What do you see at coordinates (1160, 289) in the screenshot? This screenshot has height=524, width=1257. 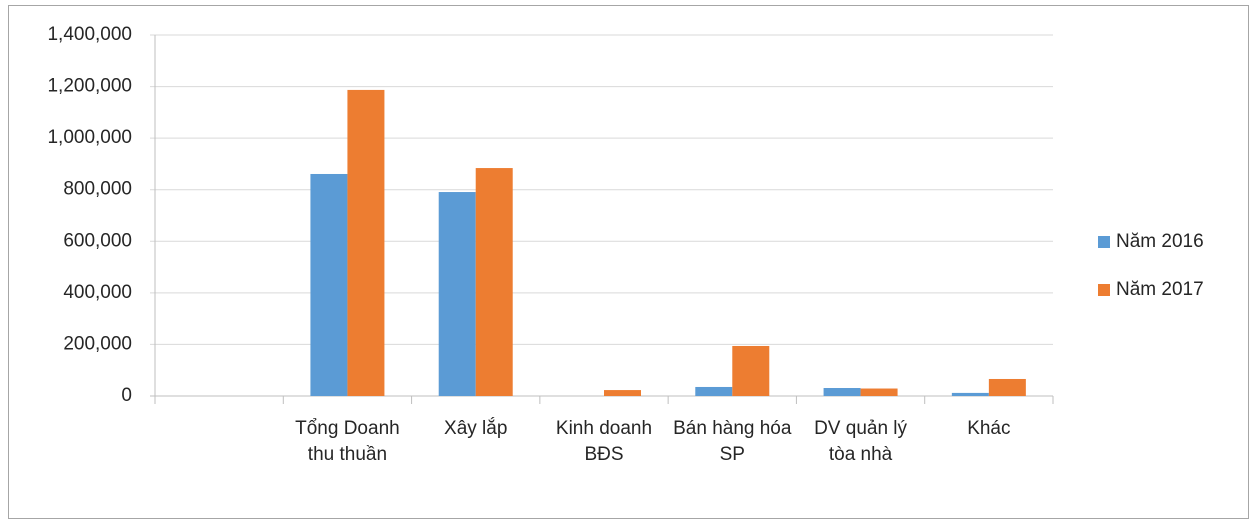 I see `legend-label: Năm 2017` at bounding box center [1160, 289].